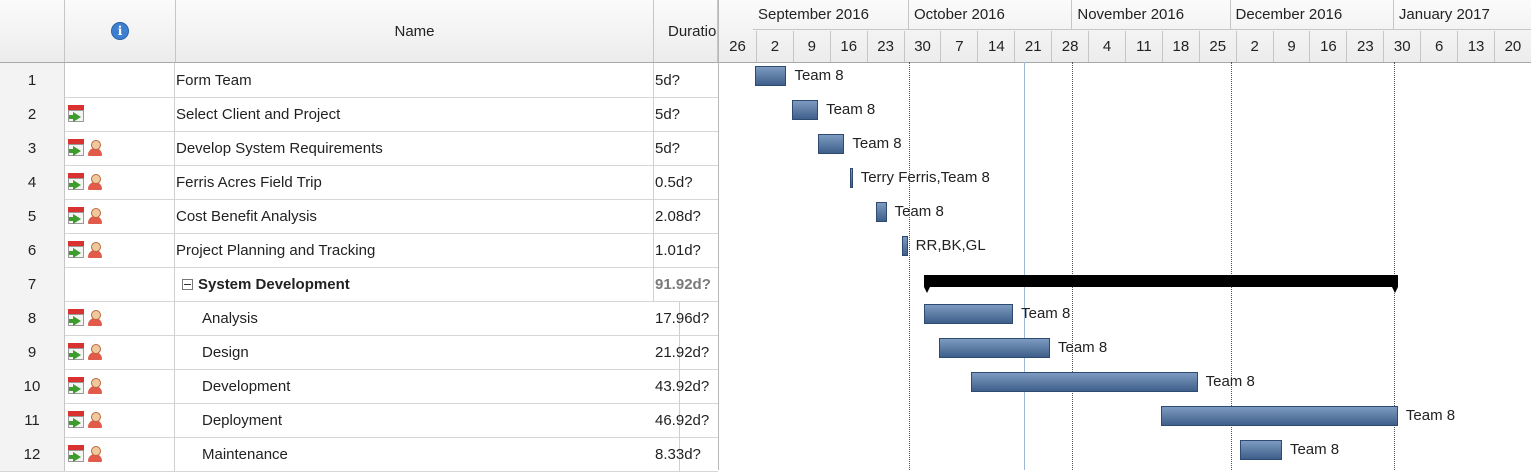 The width and height of the screenshot is (1531, 472). What do you see at coordinates (415, 31) in the screenshot?
I see `name-column-header: Name` at bounding box center [415, 31].